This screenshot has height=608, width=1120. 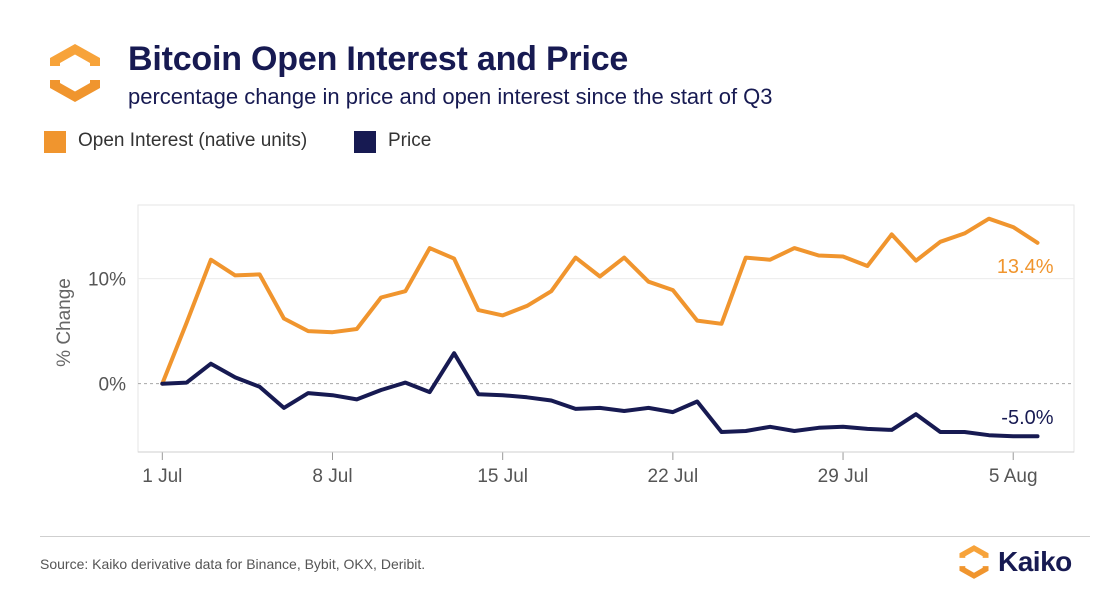 I want to click on legend-label-open-interest: Open Interest (native units), so click(x=193, y=140).